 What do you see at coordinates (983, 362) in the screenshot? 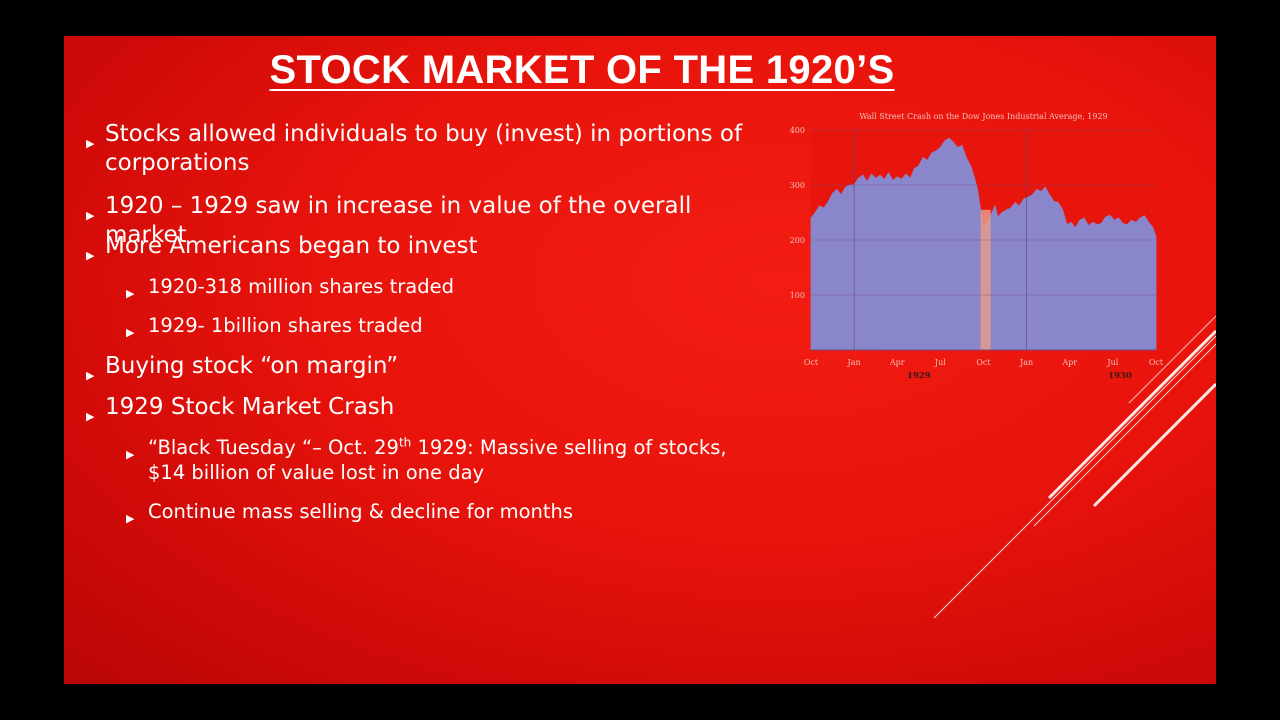
I see `x-tick-label-4: Oct` at bounding box center [983, 362].